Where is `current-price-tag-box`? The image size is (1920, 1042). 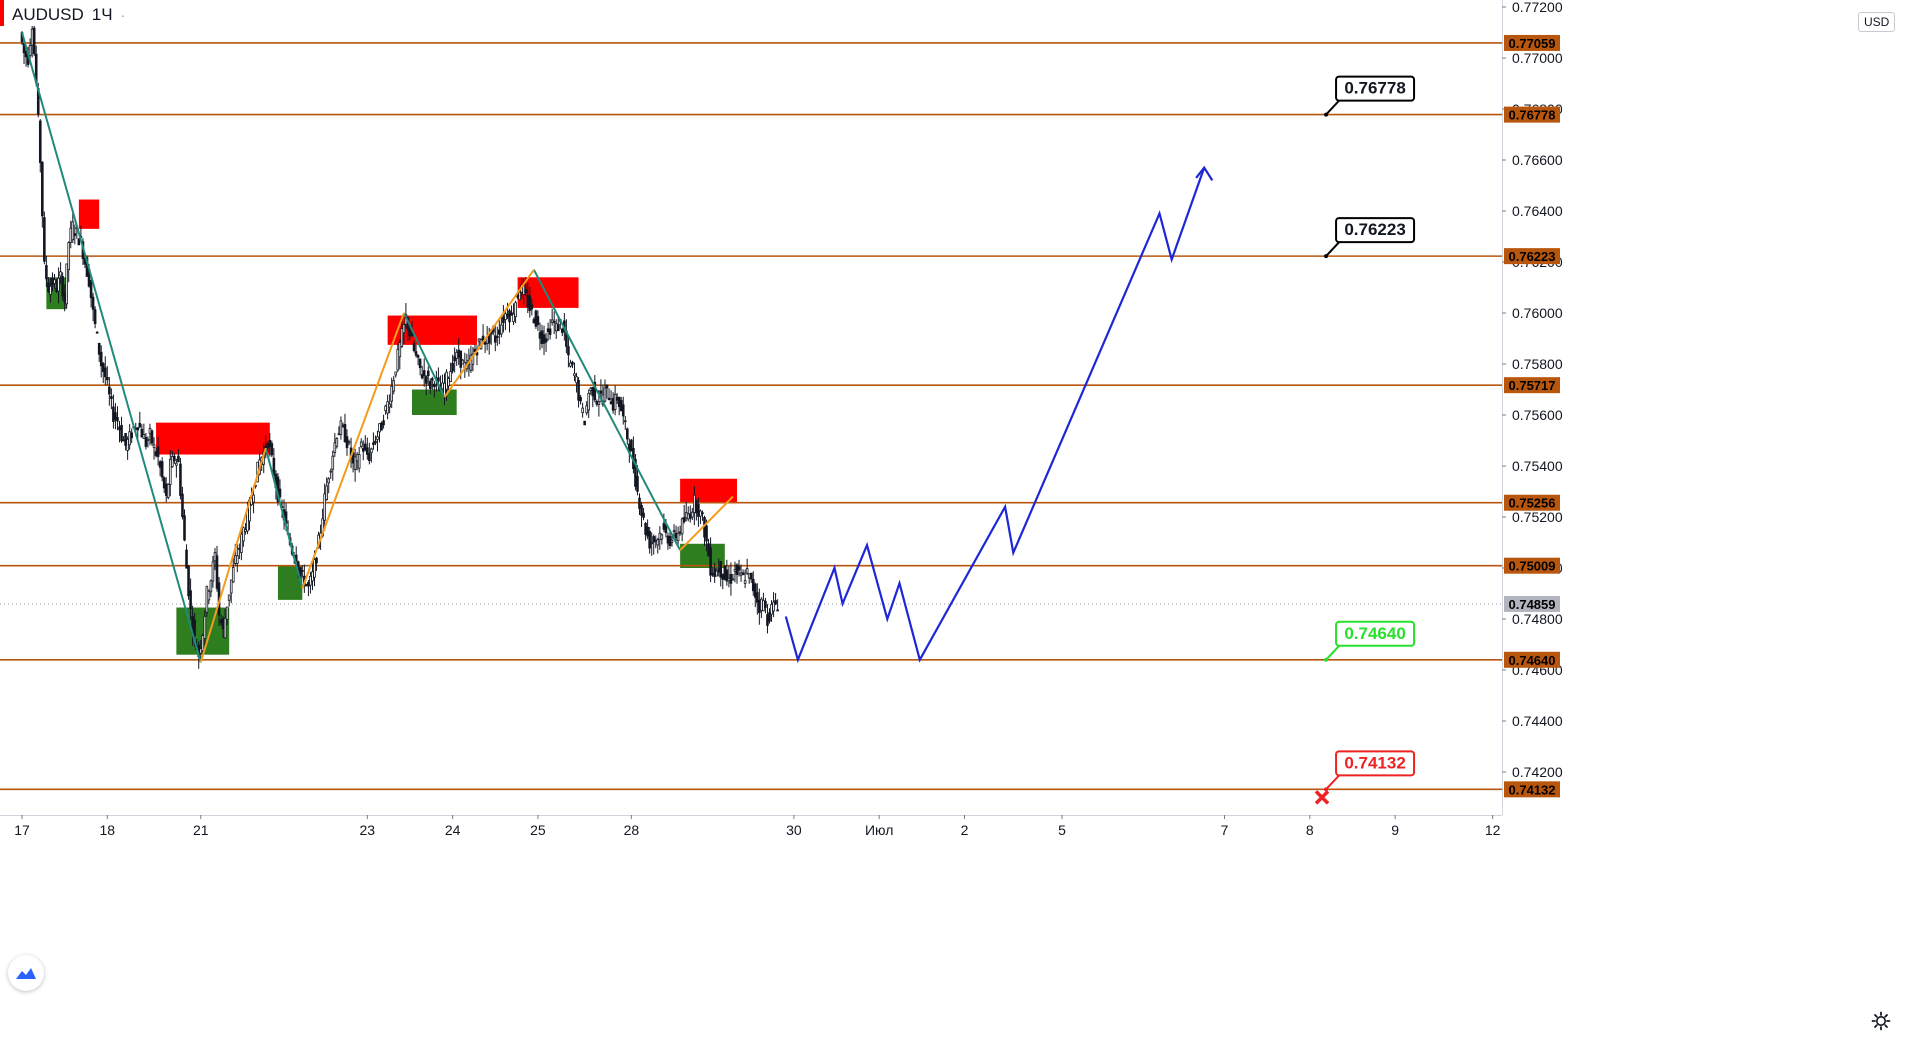 current-price-tag-box is located at coordinates (1532, 603).